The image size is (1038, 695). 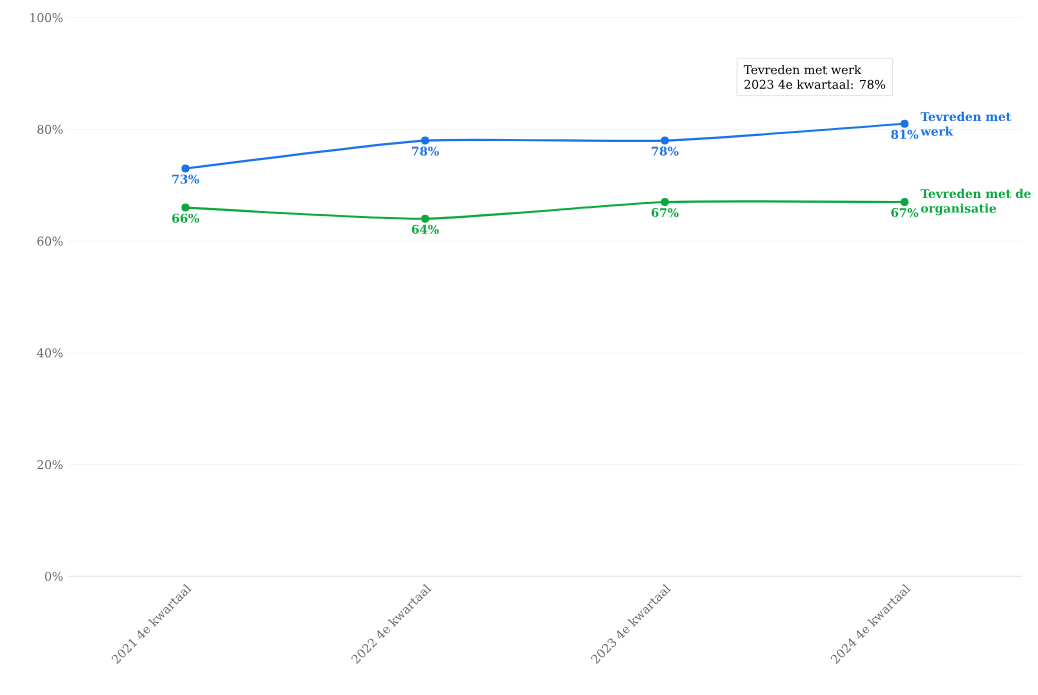 I want to click on y-tick-label: 60%, so click(x=50, y=241).